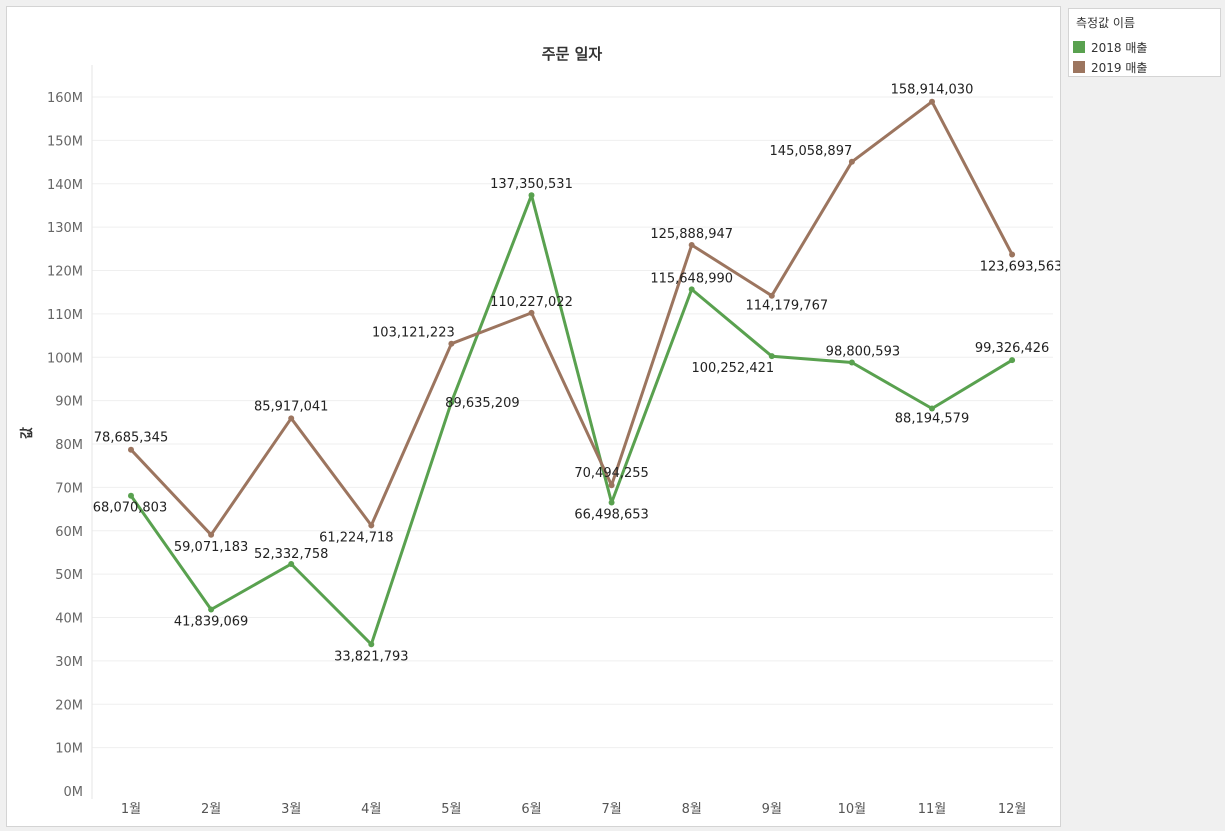 The height and width of the screenshot is (831, 1225). Describe the element at coordinates (65, 315) in the screenshot. I see `y-tick-label: 110M` at that location.